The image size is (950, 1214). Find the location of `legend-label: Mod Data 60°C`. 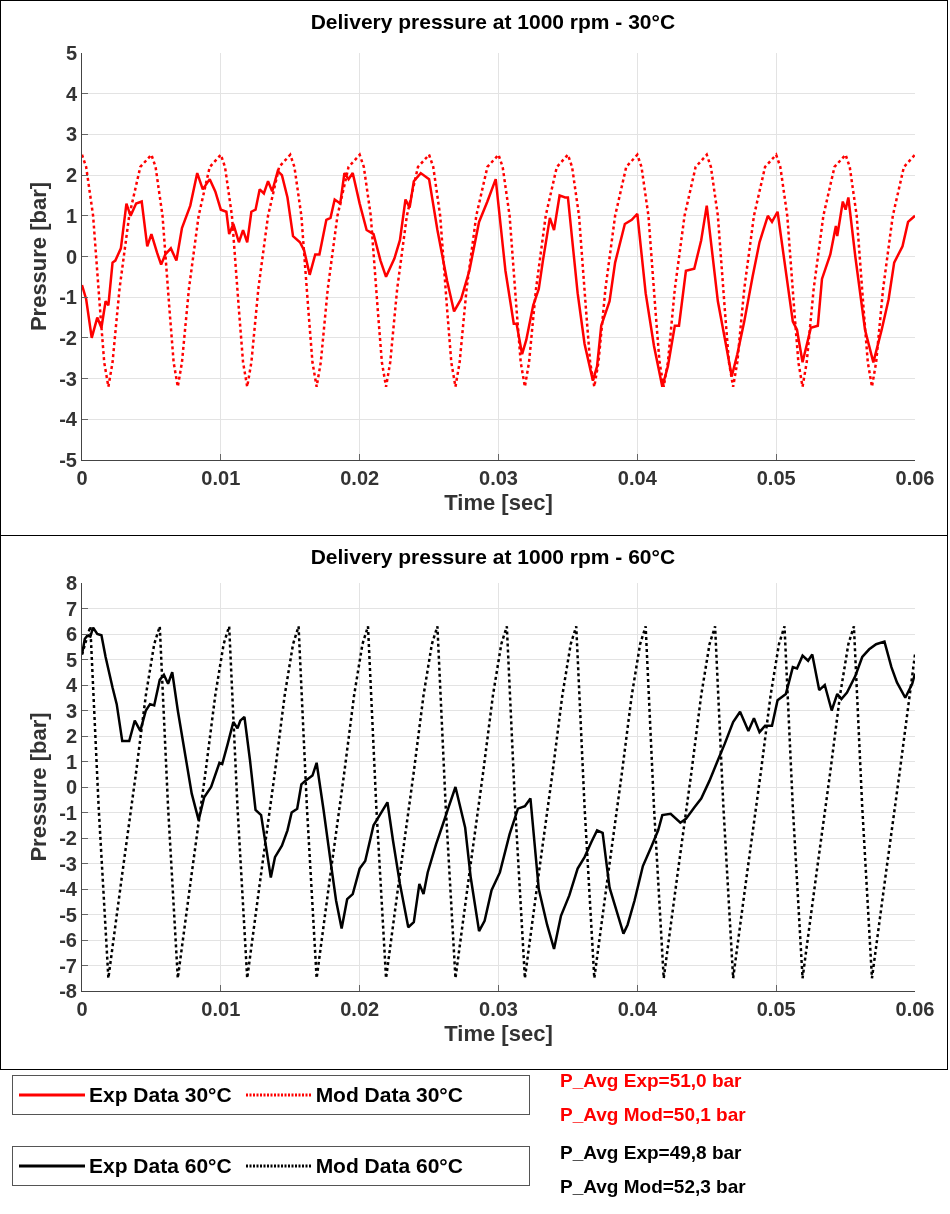

legend-label: Mod Data 60°C is located at coordinates (389, 1166).